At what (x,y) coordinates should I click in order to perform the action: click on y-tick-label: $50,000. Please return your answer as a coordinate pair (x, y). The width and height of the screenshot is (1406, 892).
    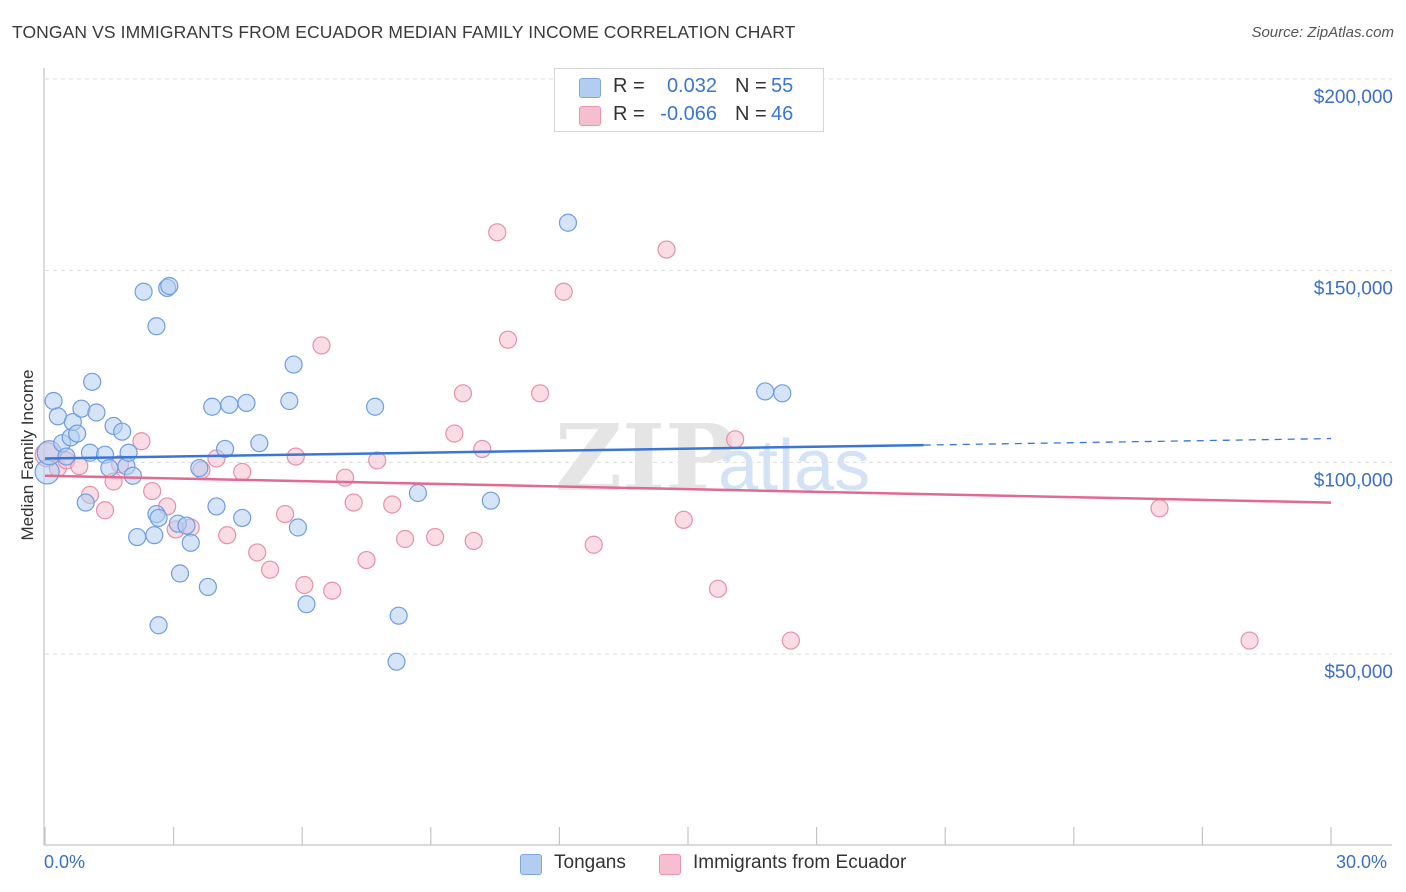
    Looking at the image, I should click on (1358, 672).